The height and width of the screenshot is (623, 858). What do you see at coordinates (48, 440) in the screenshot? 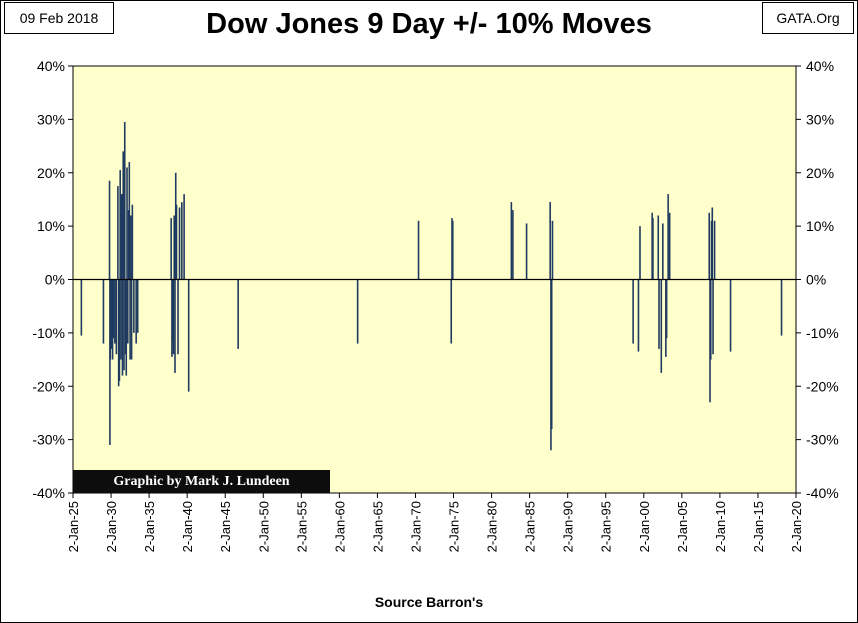
I see `y-tick-label-left: -30%` at bounding box center [48, 440].